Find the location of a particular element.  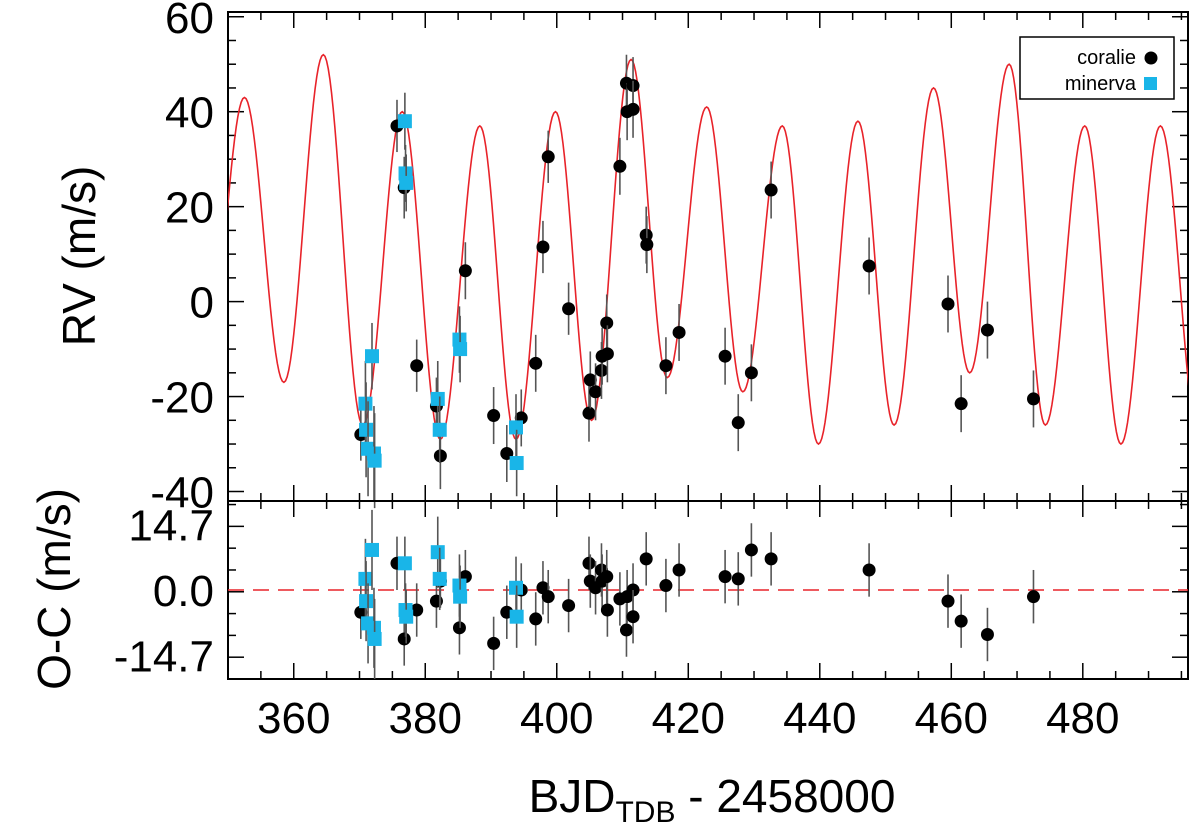

rv-y-tick-label: -40 is located at coordinates (182, 493).